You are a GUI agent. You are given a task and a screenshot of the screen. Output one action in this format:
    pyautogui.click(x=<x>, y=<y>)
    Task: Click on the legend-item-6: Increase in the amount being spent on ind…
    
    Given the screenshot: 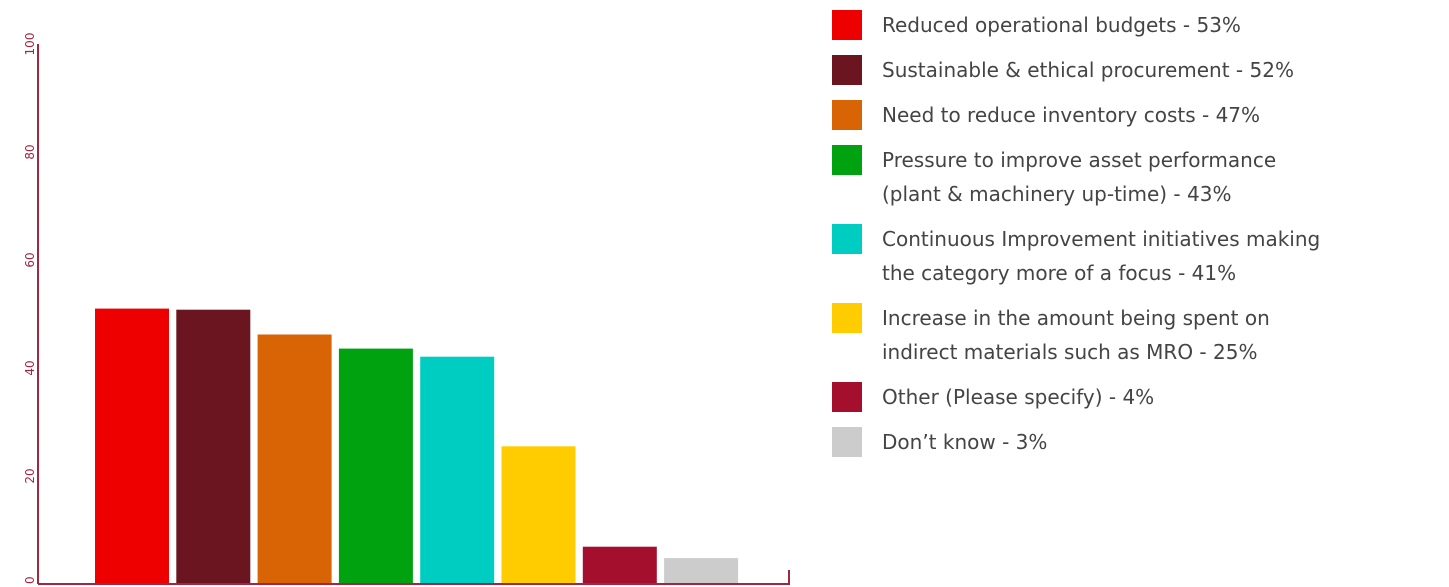 What is the action you would take?
    pyautogui.click(x=1138, y=335)
    